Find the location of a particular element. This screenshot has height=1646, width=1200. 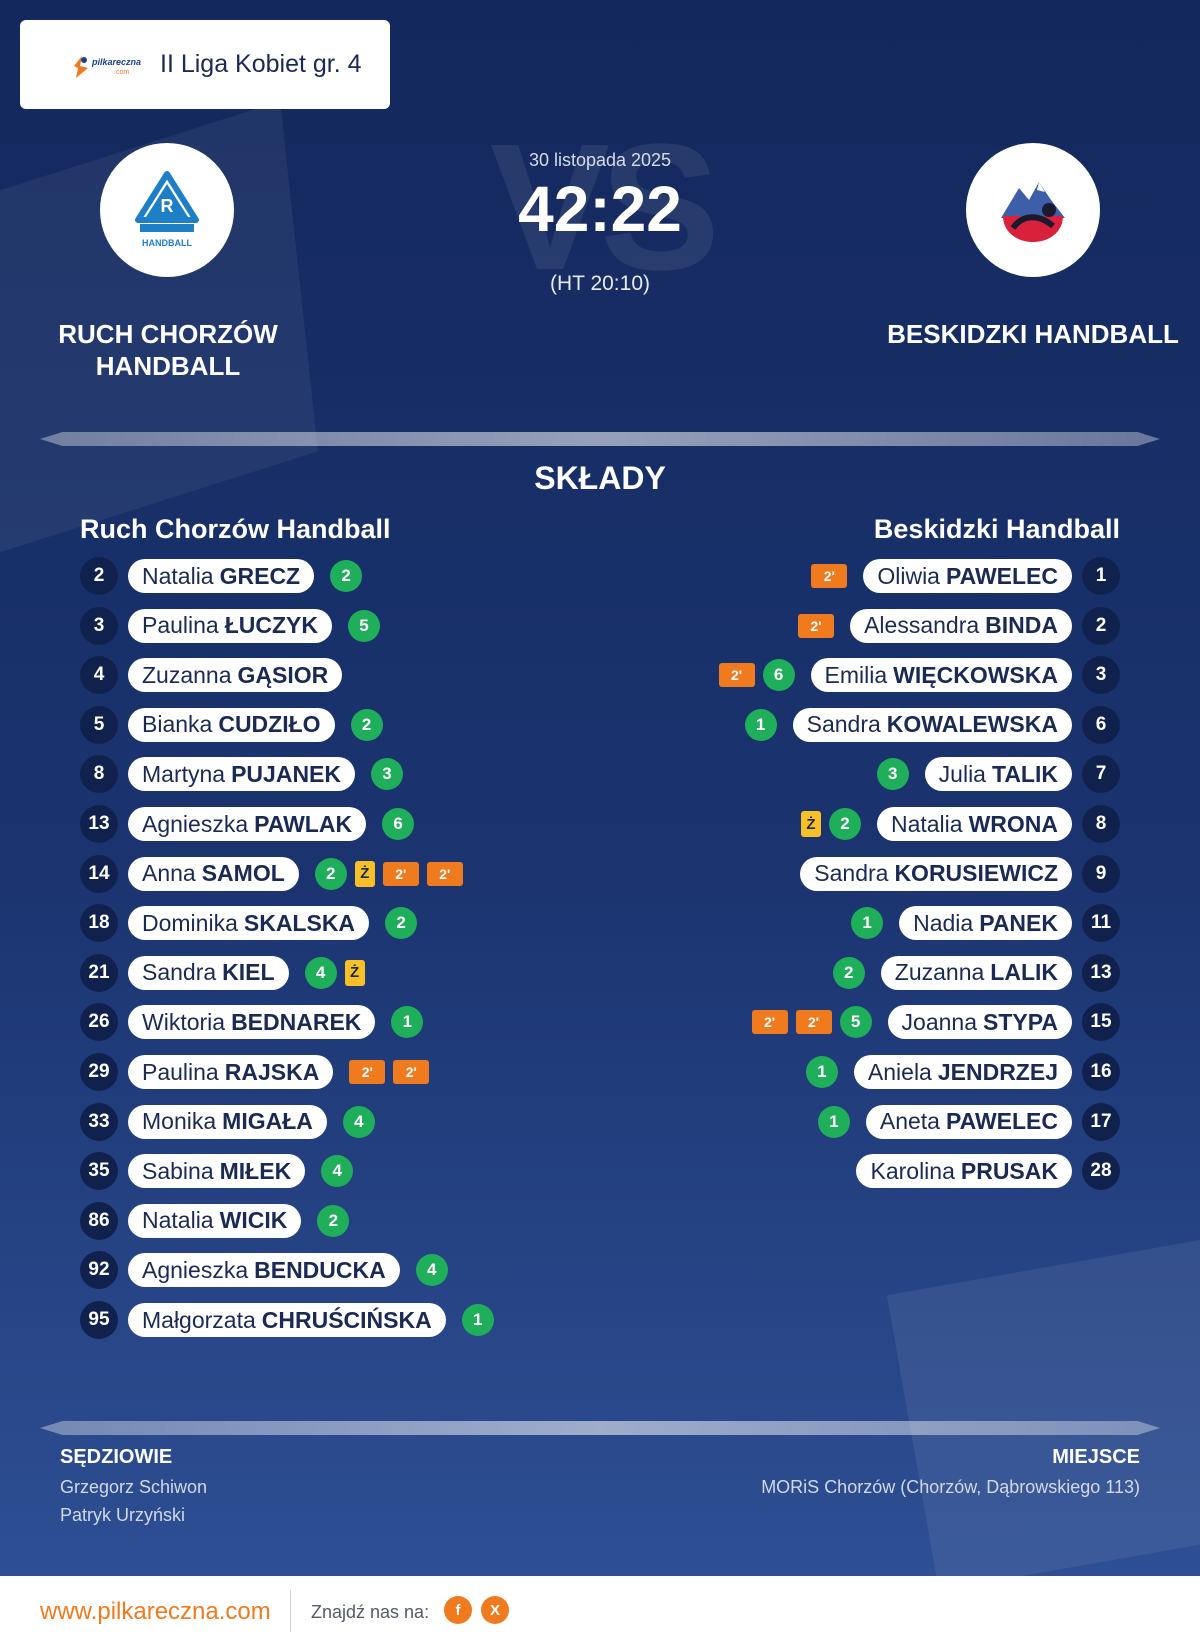

footer-separator is located at coordinates (290, 1611).